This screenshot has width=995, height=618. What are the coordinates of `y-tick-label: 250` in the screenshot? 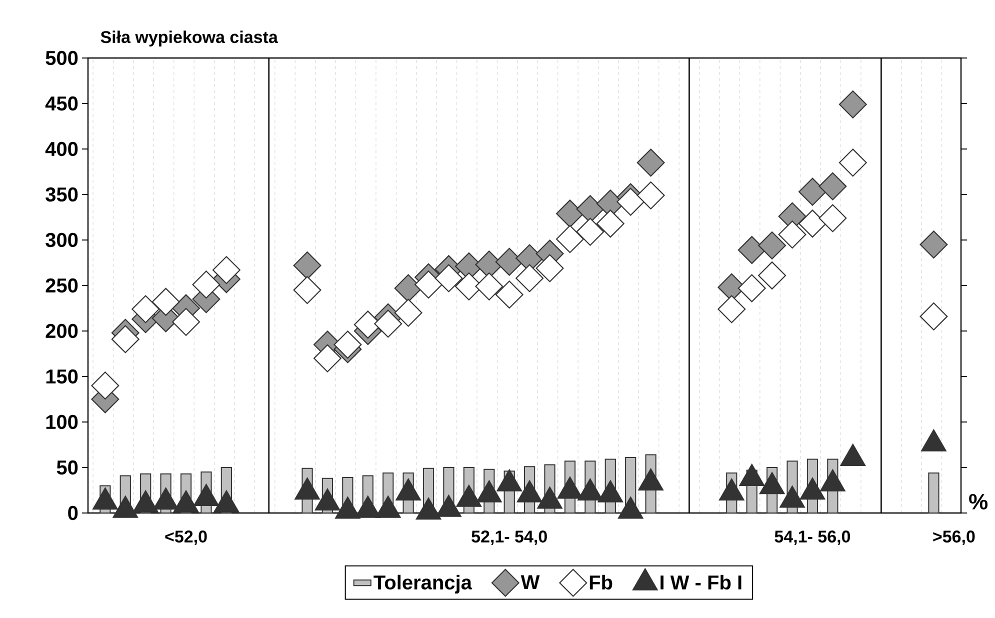 It's located at (62, 285).